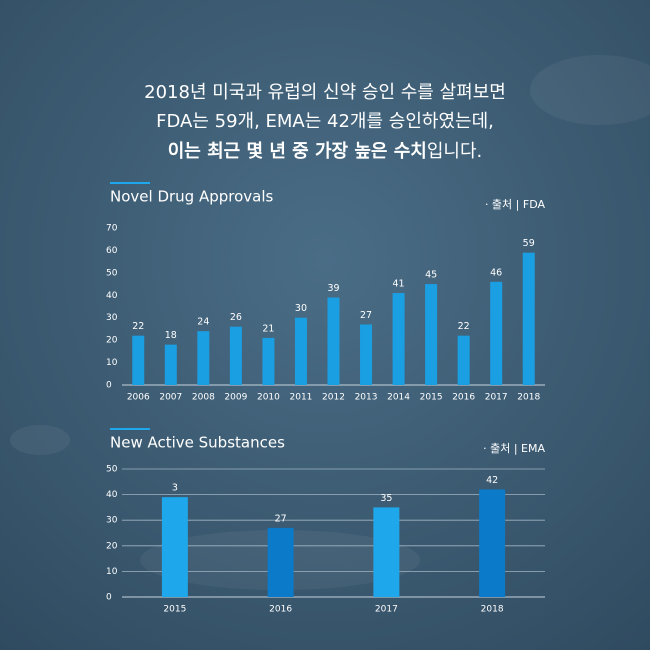 Image resolution: width=650 pixels, height=650 pixels. What do you see at coordinates (297, 151) in the screenshot?
I see `header-emphasis: 이는 최근 몇 년 중 가장 높은 수치` at bounding box center [297, 151].